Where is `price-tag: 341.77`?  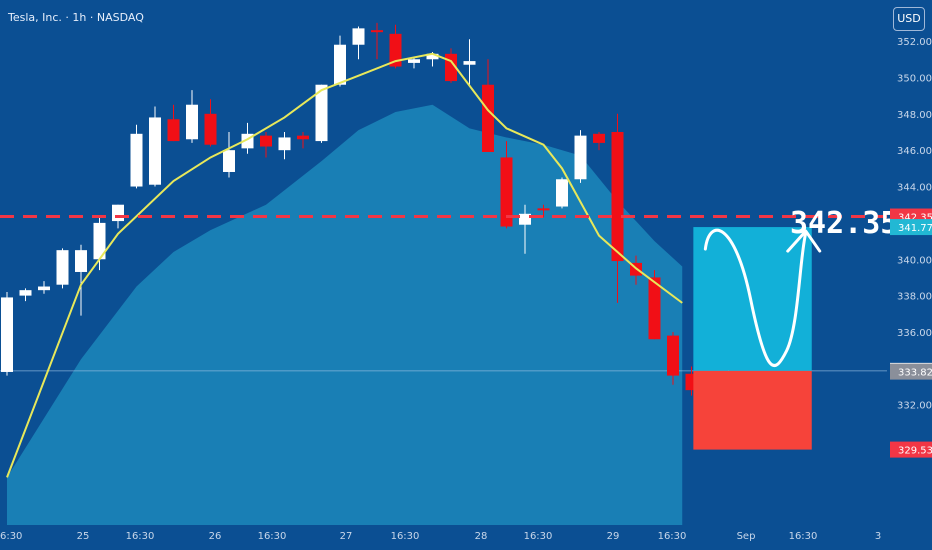 price-tag: 341.77 is located at coordinates (911, 227).